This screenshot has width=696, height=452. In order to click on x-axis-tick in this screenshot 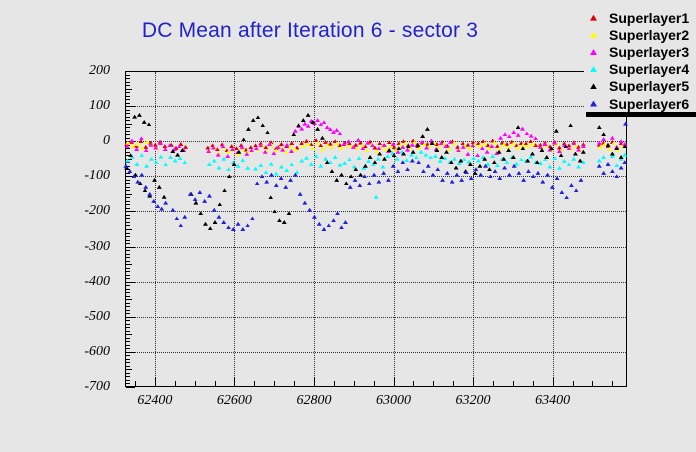, I will do `click(195, 383)`.